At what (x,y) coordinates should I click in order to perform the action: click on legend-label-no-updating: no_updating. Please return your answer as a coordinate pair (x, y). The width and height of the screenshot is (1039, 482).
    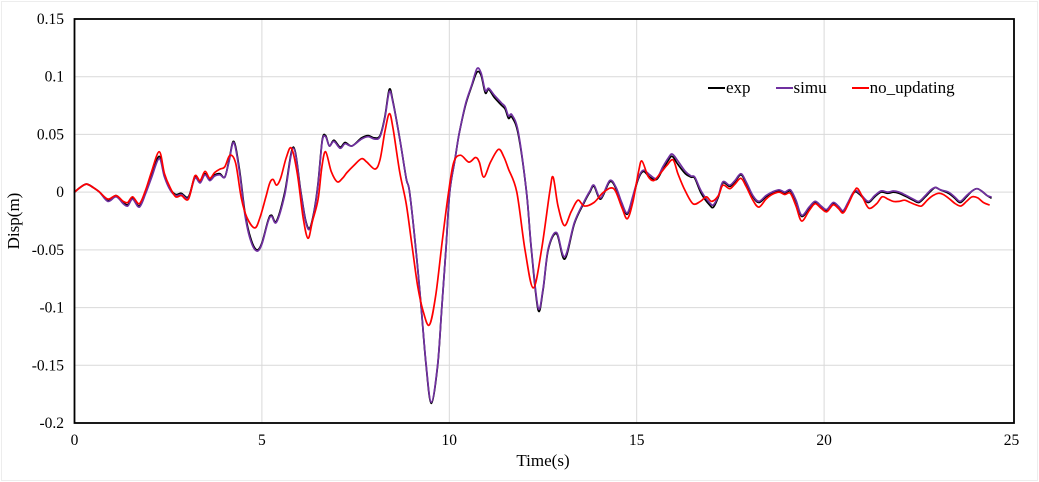
    Looking at the image, I should click on (912, 87).